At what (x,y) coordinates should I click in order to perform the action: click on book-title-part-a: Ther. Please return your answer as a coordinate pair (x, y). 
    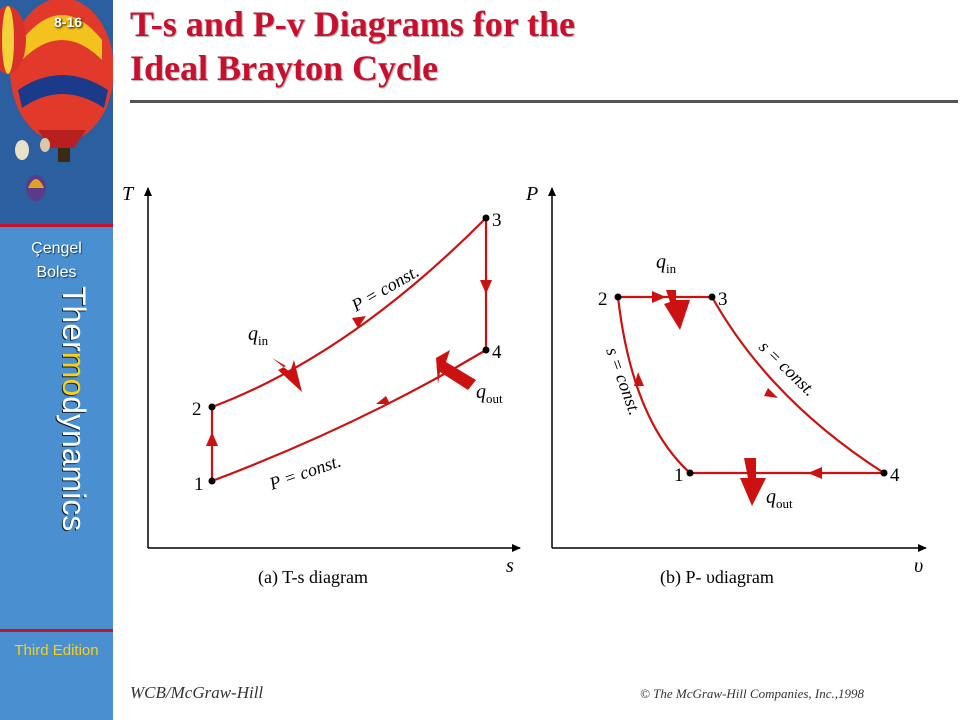
    Looking at the image, I should click on (74, 319).